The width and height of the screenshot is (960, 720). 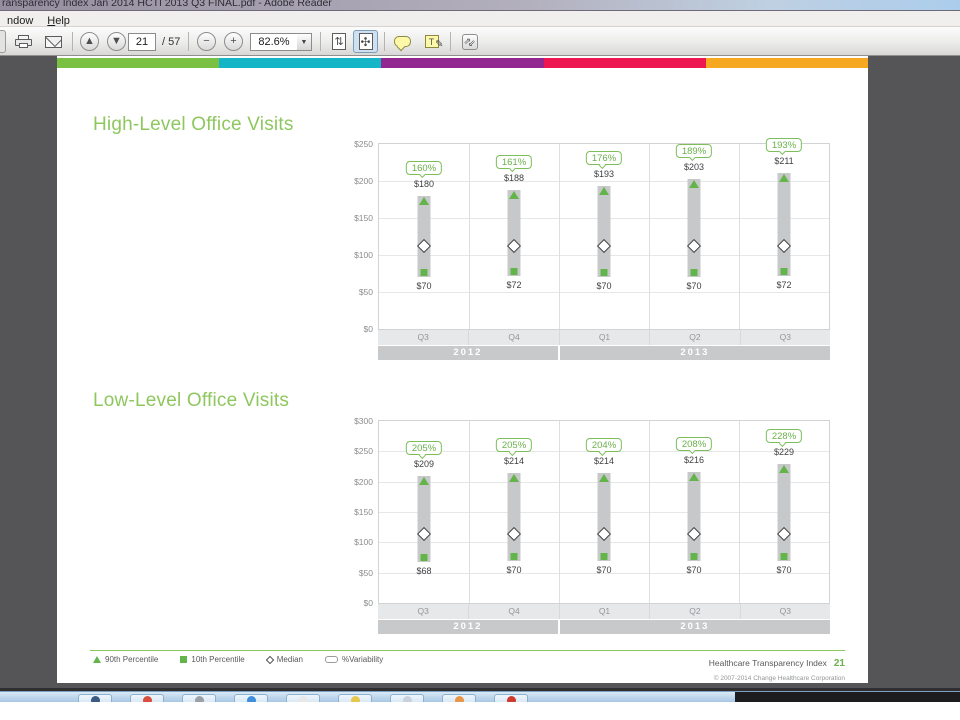 I want to click on p90-value-label: $203, so click(x=694, y=166).